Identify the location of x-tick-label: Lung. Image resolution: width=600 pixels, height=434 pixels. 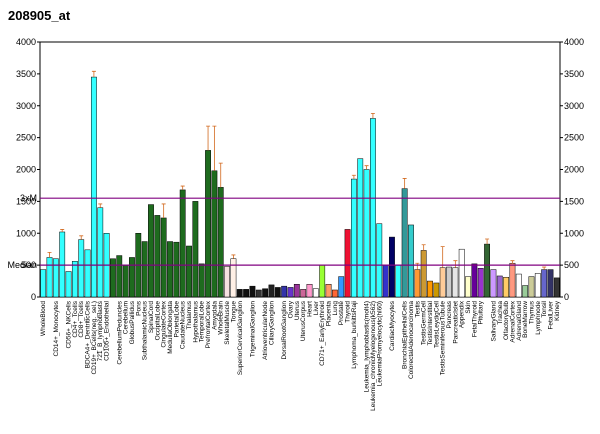
(335, 308).